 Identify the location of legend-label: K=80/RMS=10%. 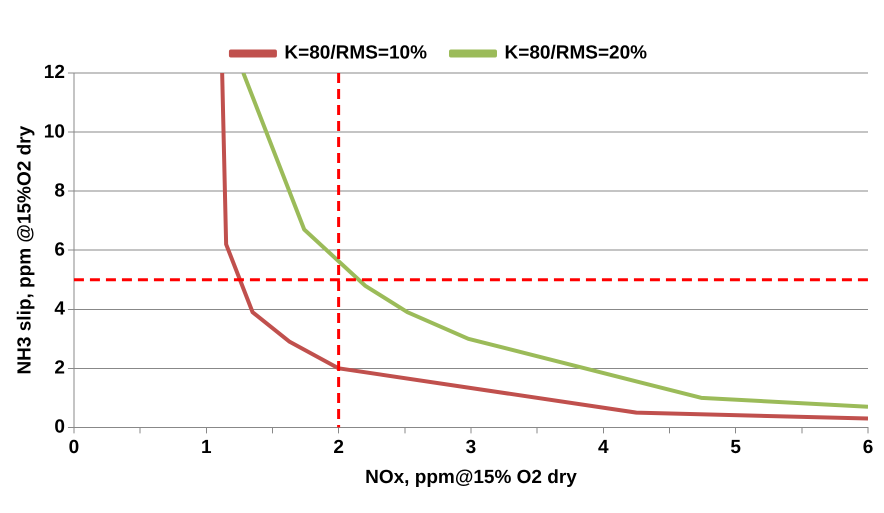
(356, 53).